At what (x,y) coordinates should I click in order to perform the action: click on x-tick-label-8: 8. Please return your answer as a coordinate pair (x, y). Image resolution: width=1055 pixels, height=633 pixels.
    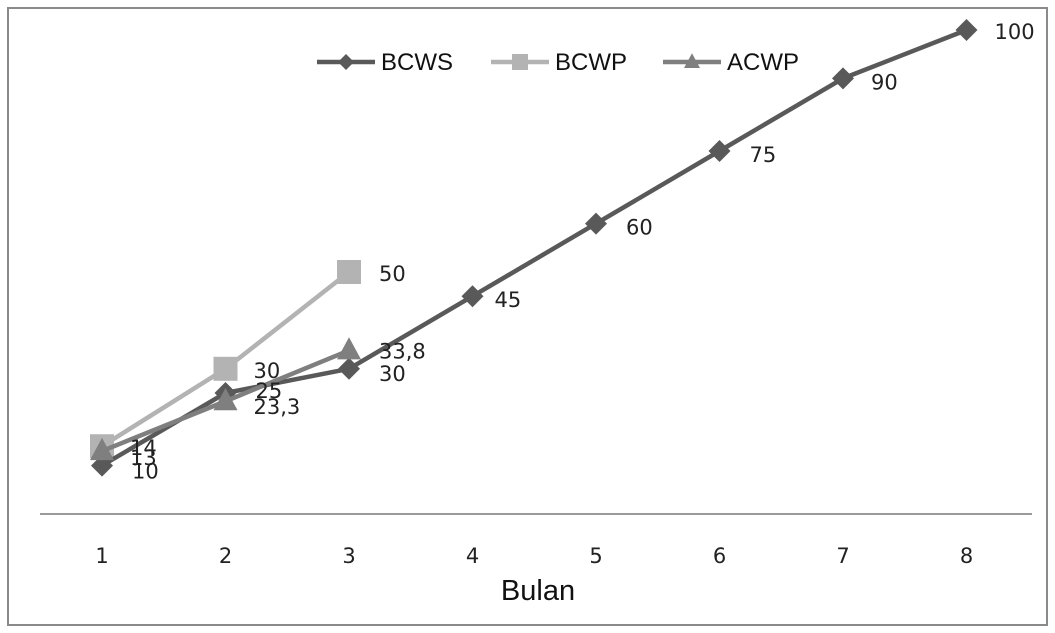
    Looking at the image, I should click on (966, 556).